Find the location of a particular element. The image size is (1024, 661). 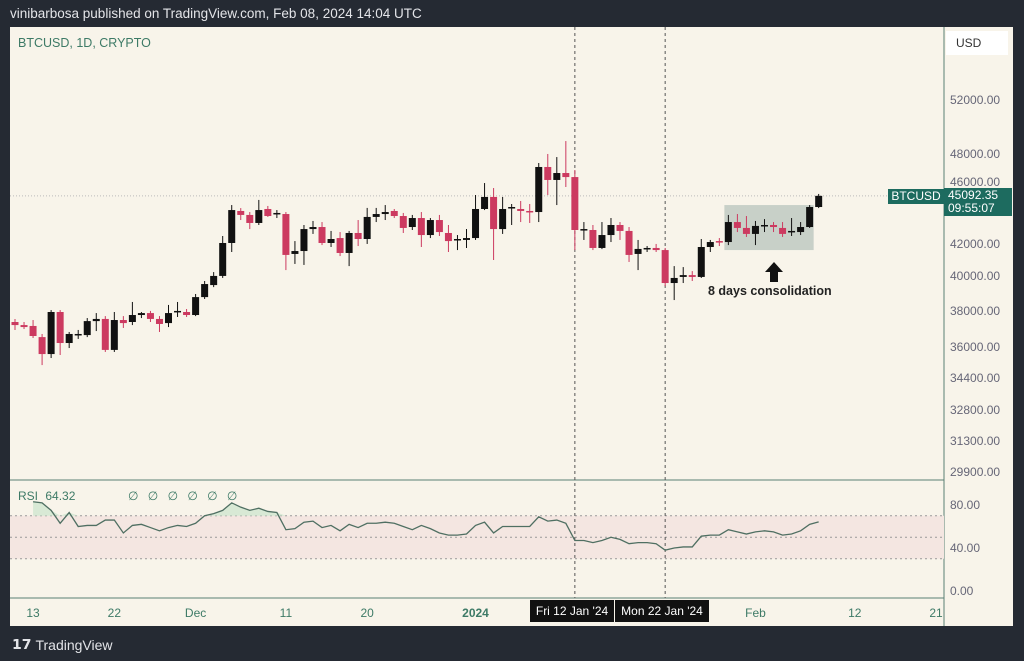

price-tick: 34400.00 is located at coordinates (975, 377).